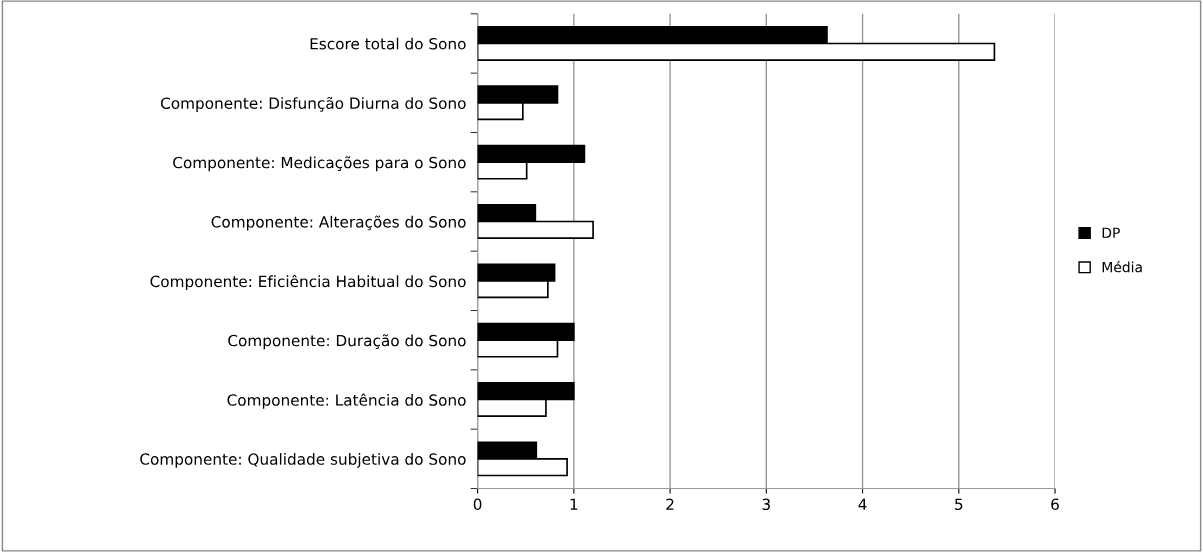  Describe the element at coordinates (862, 504) in the screenshot. I see `x-tick-label: 4` at that location.